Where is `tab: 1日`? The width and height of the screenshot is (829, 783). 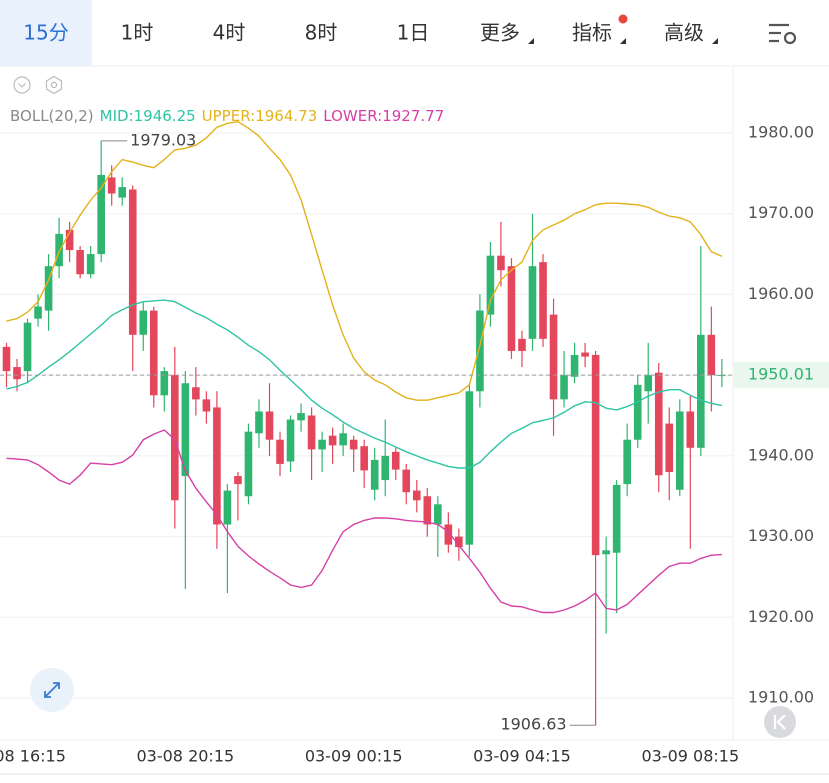
tab: 1日 is located at coordinates (413, 33).